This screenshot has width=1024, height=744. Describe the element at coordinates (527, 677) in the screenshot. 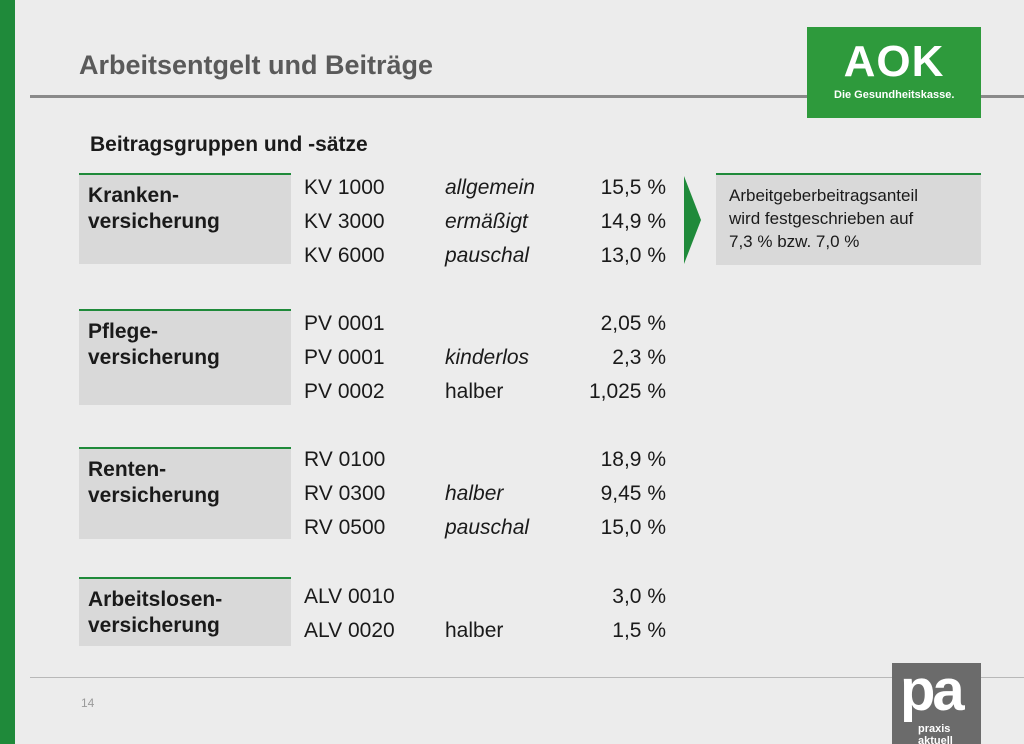

I see `footer-divider` at that location.